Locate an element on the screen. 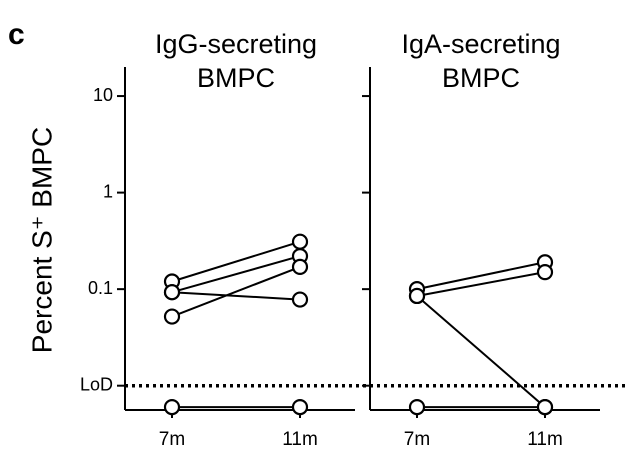 The height and width of the screenshot is (476, 634). y-tick-label: 10 is located at coordinates (103, 95).